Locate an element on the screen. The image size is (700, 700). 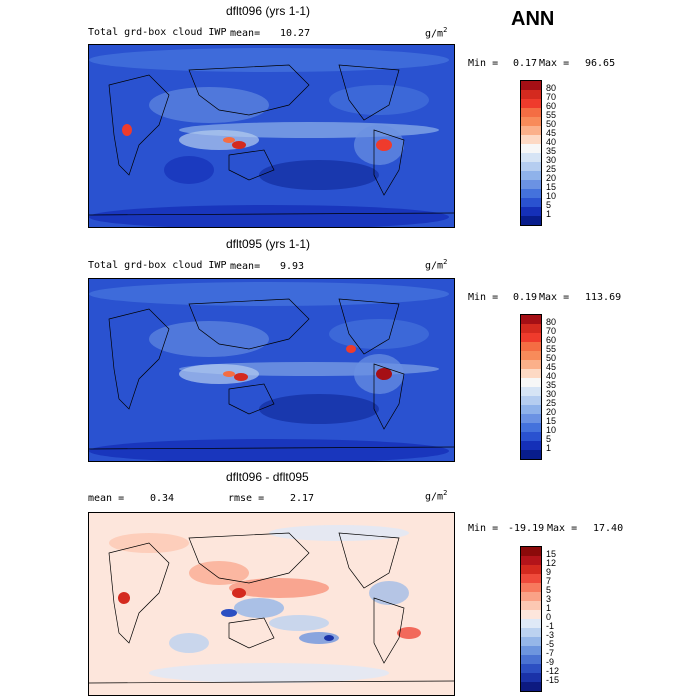
colorbar-tick-label: 3 is located at coordinates (549, 599).